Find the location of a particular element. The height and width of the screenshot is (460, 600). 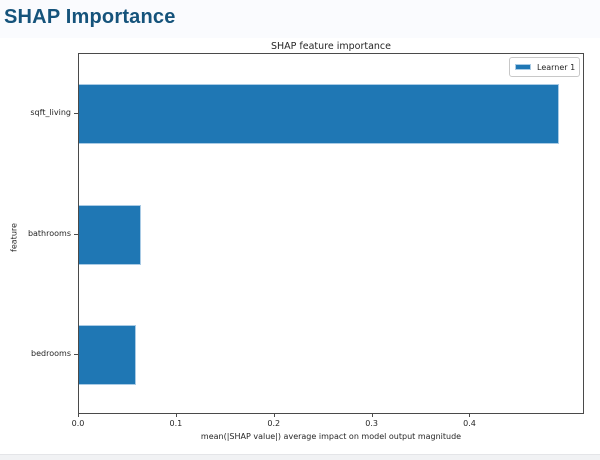

legend: Learner 1 is located at coordinates (544, 67).